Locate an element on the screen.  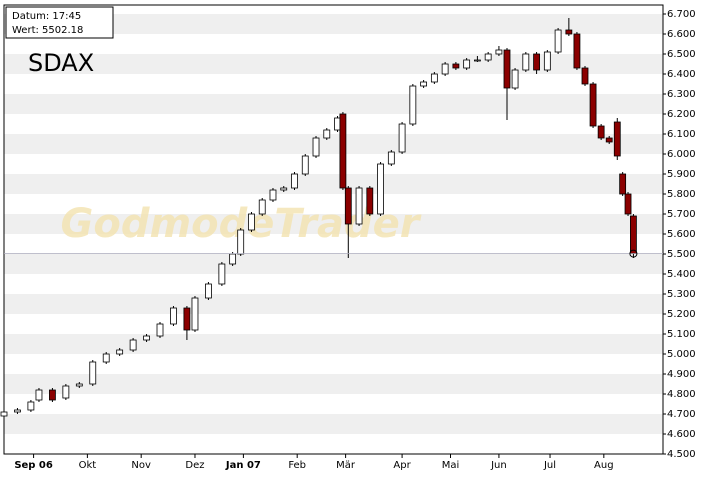
info-box is located at coordinates (59, 22).